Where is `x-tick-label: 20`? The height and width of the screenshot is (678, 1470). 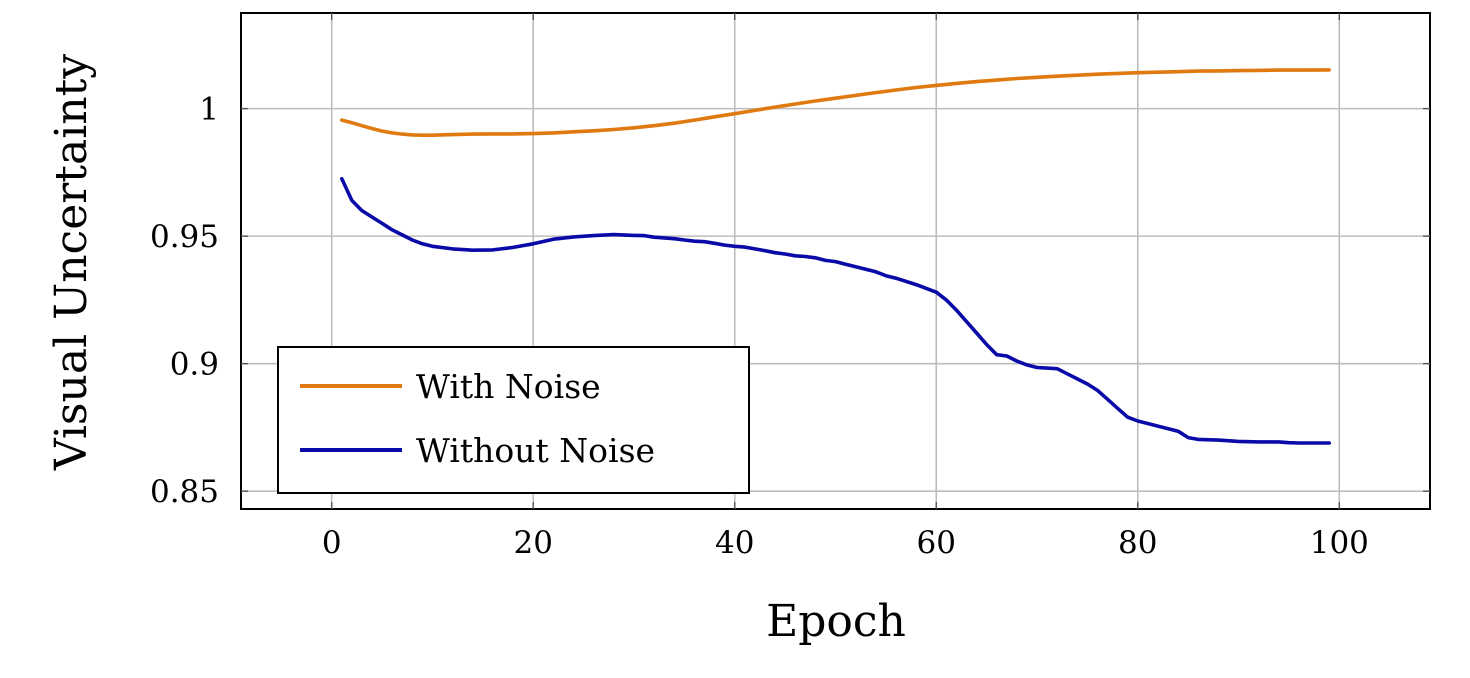 x-tick-label: 20 is located at coordinates (532, 543).